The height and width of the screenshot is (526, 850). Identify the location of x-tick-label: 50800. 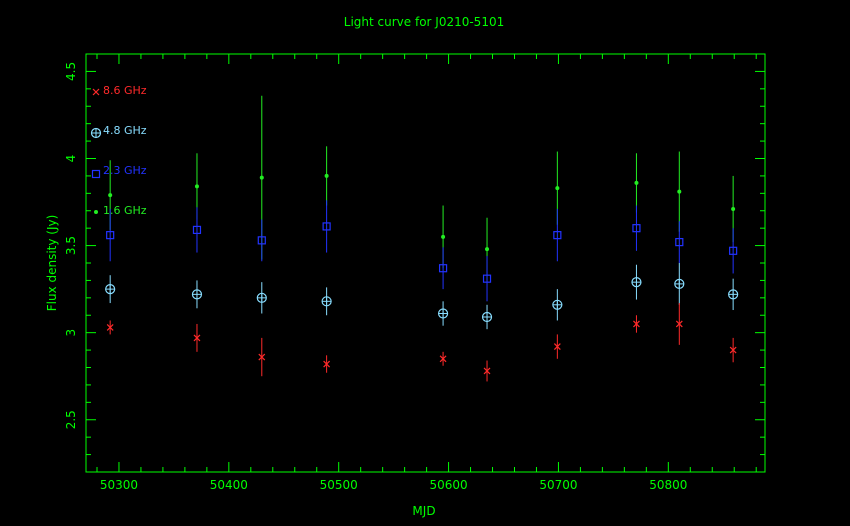
(668, 485).